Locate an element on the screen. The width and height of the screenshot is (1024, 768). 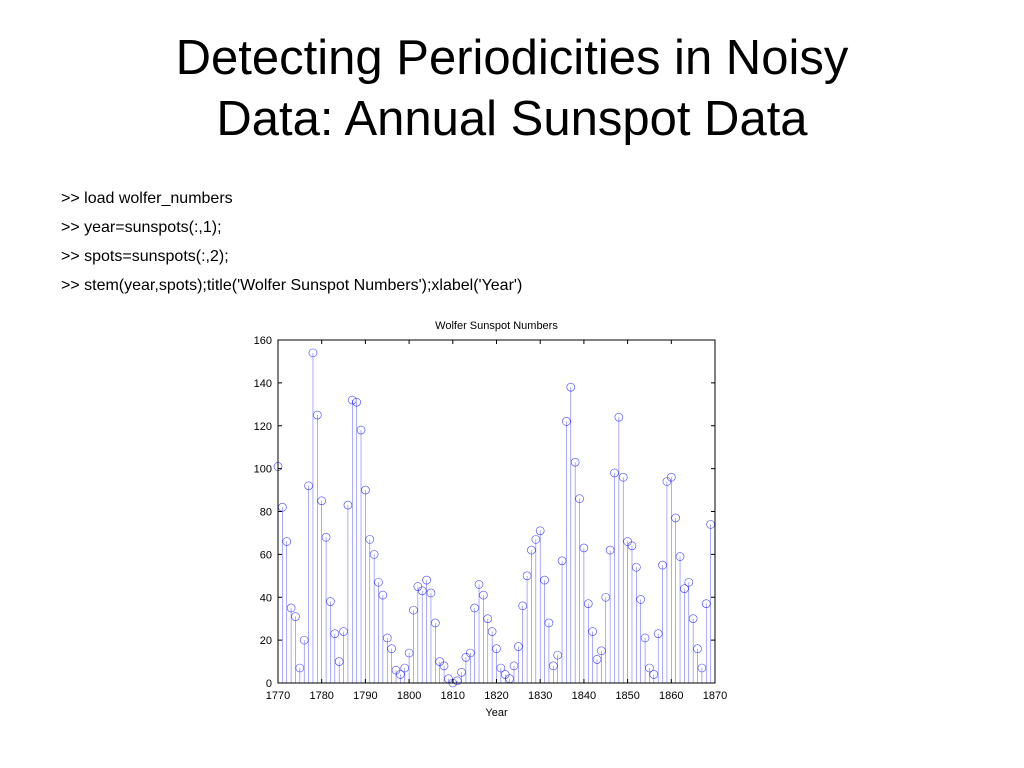
y-tick-label: 40 is located at coordinates (266, 598).